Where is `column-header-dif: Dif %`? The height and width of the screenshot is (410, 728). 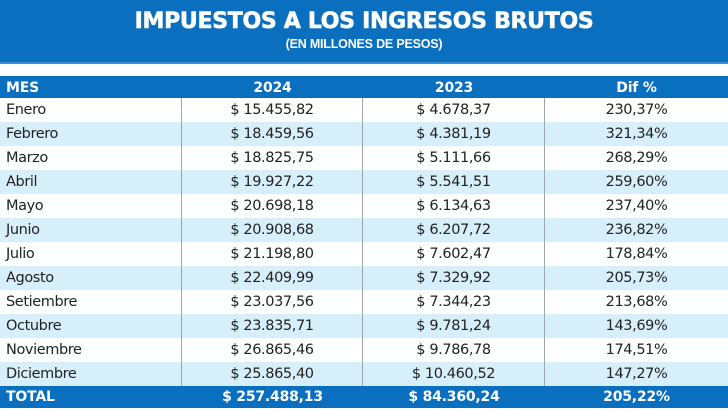 column-header-dif: Dif % is located at coordinates (636, 88).